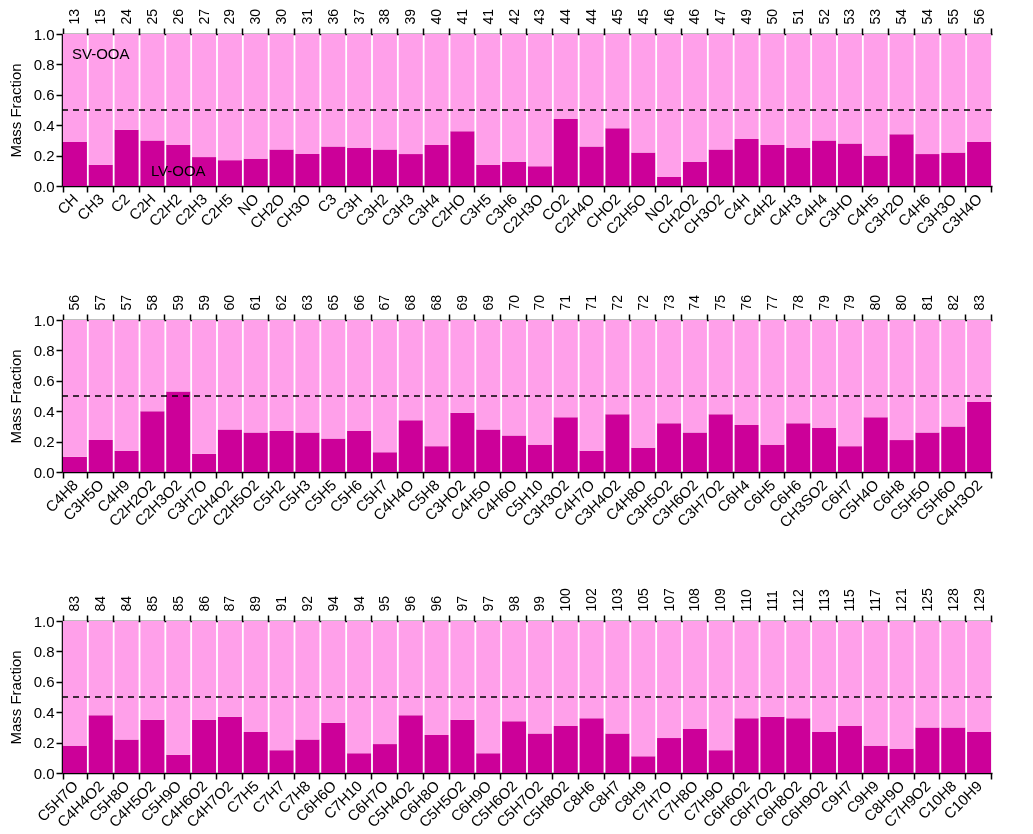 The width and height of the screenshot is (1033, 834). I want to click on text: 84, so click(100, 603).